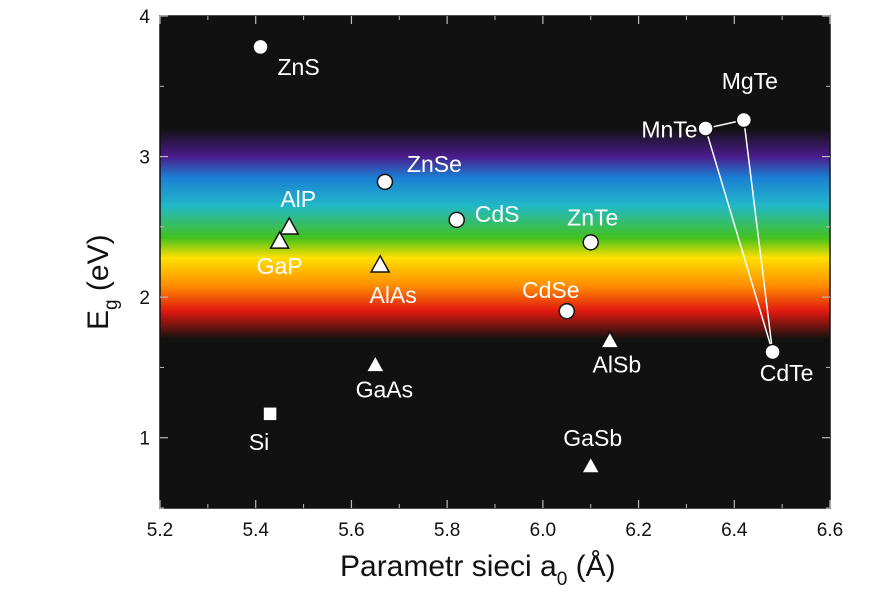  I want to click on point-label: Si, so click(259, 442).